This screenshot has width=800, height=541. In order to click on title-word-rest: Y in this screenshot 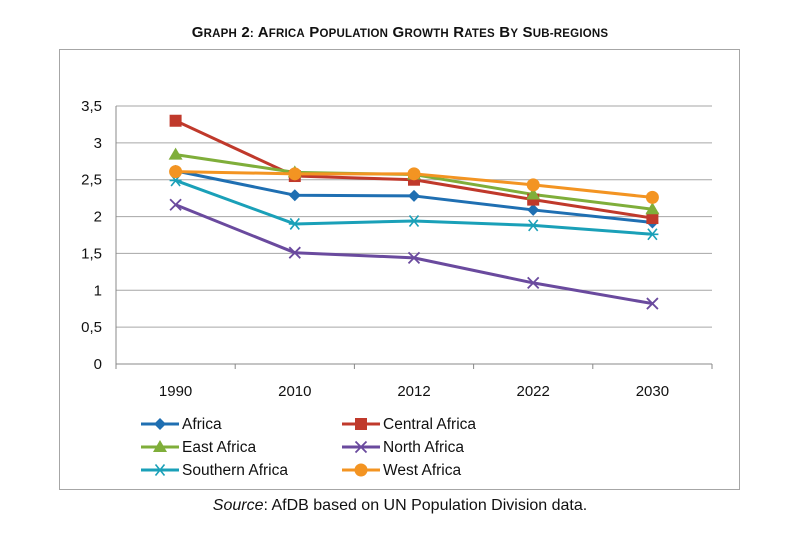, I will do `click(514, 34)`.